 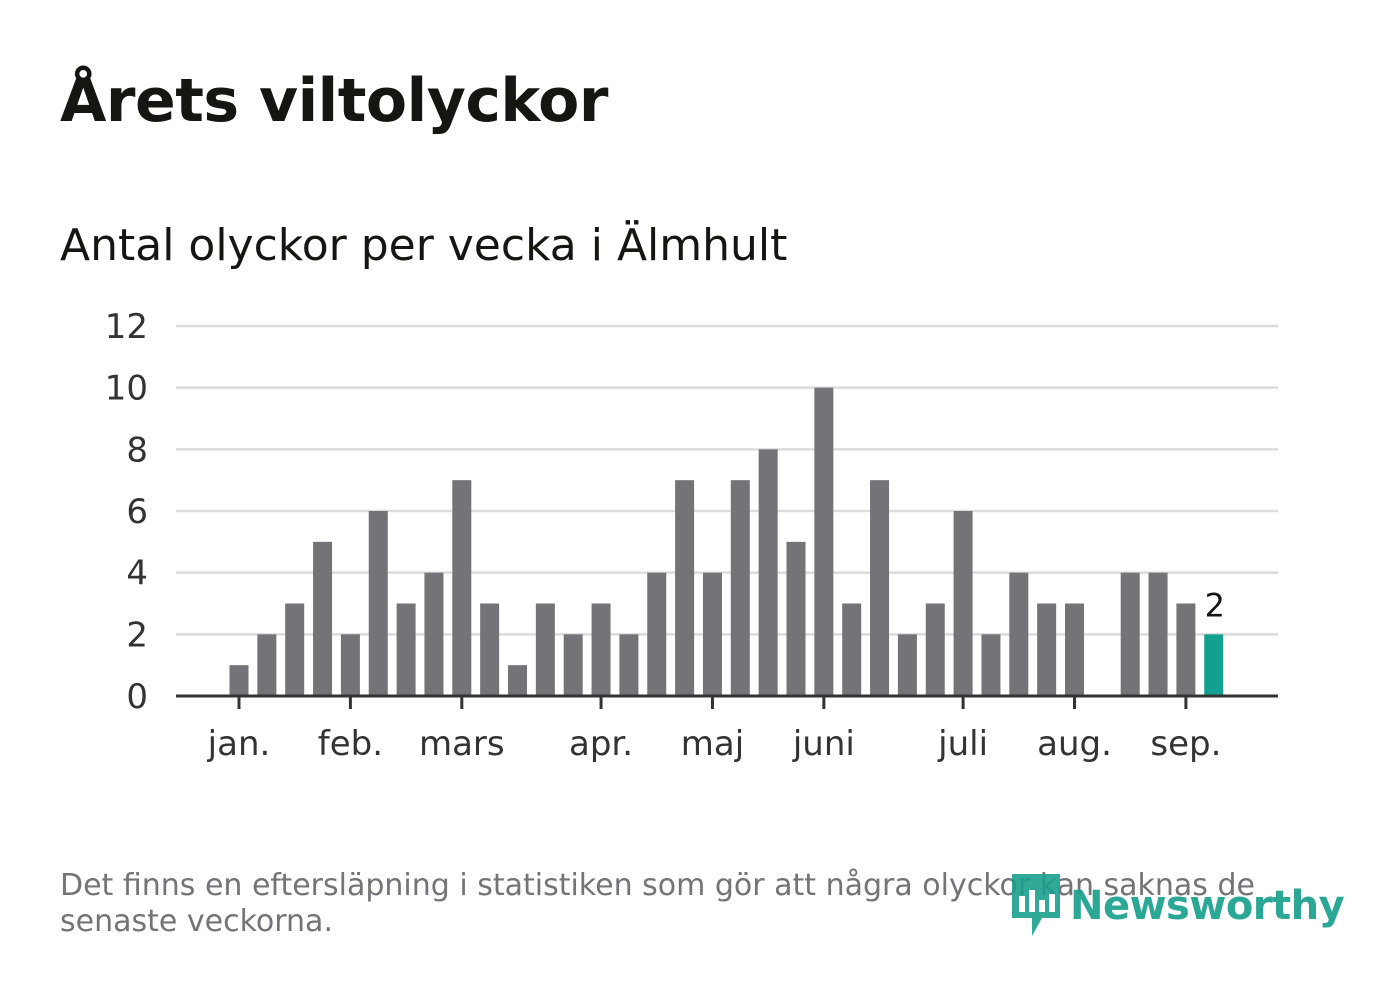 I want to click on data-label: 2, so click(x=1215, y=605).